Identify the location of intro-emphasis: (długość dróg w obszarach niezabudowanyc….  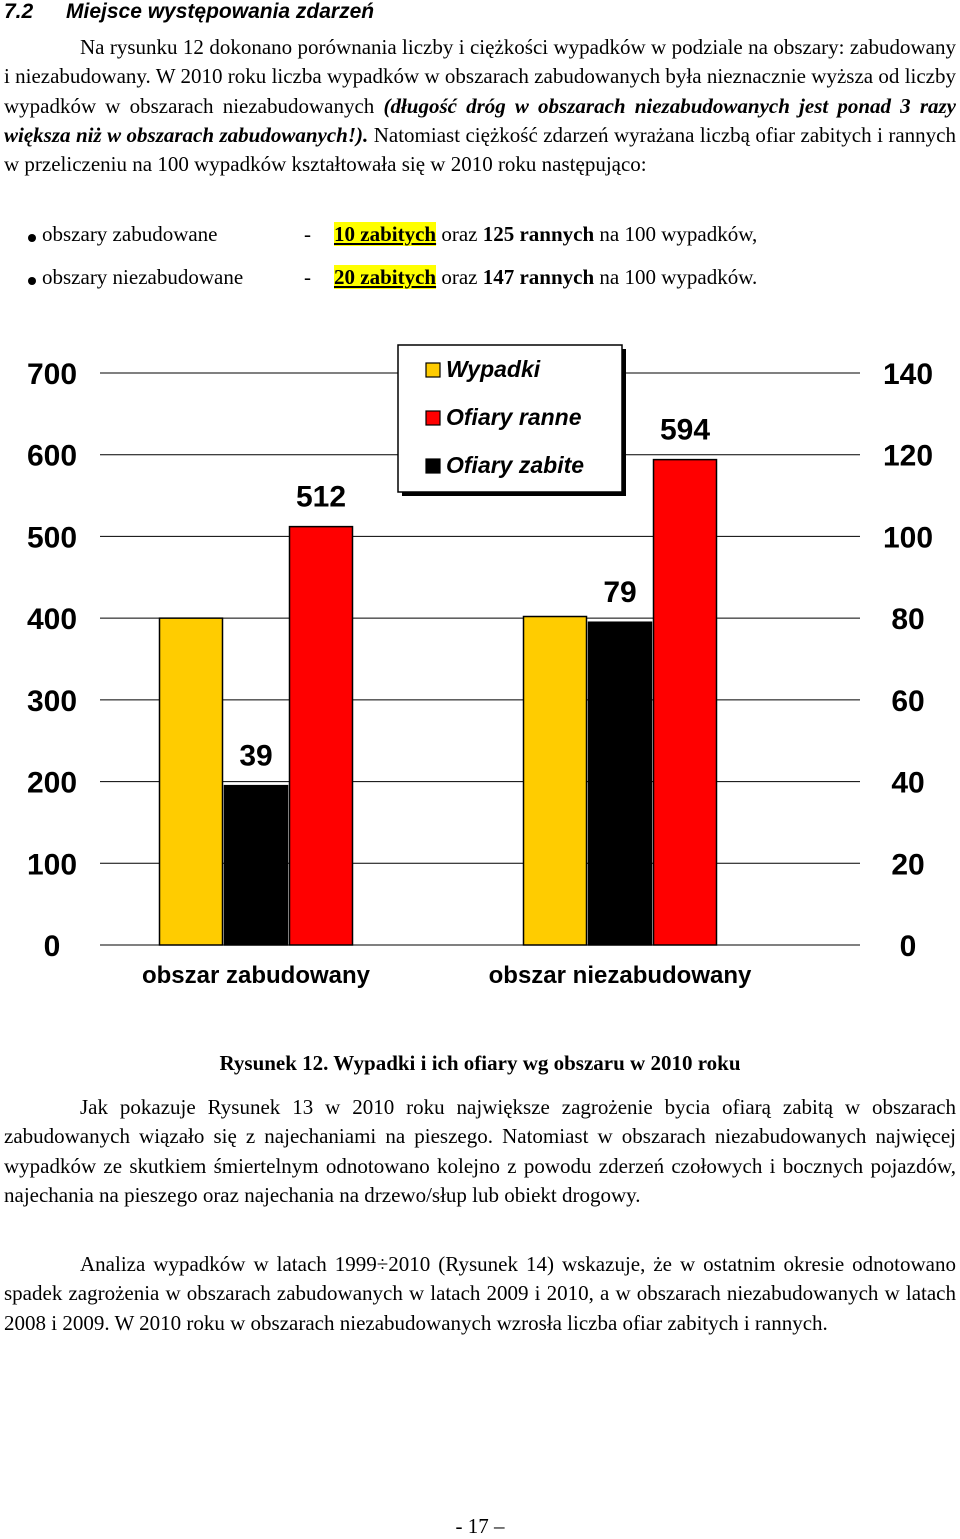
(480, 120).